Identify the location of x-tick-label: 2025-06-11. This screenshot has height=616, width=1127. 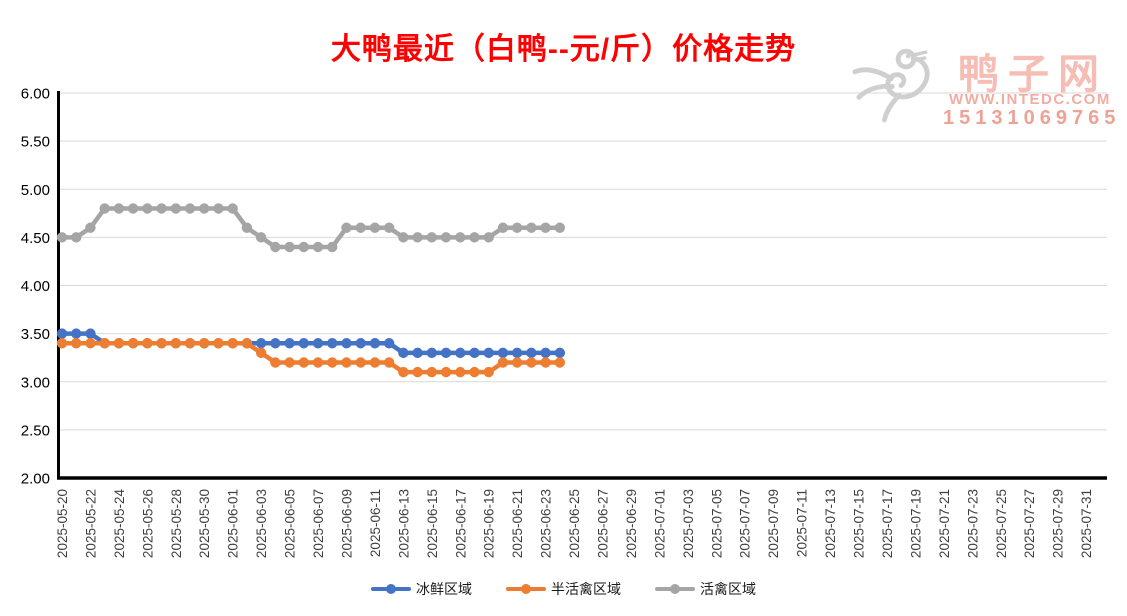
(375, 523).